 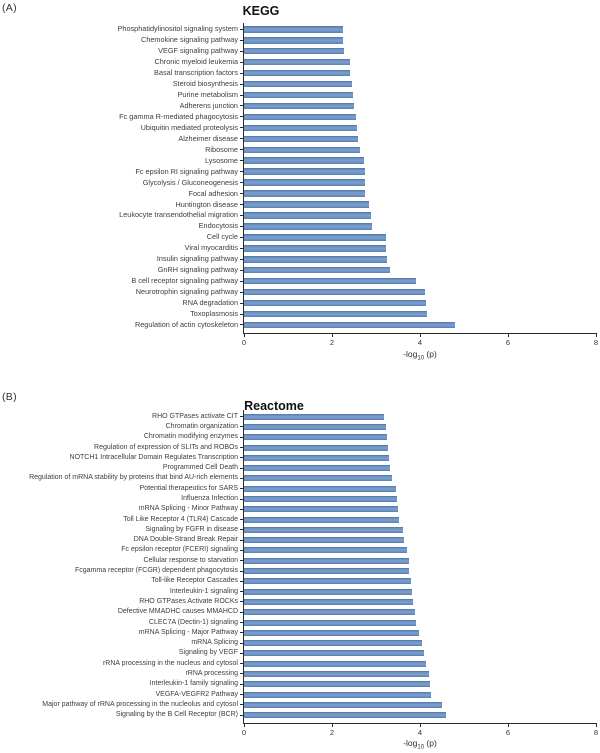 What do you see at coordinates (213, 193) in the screenshot?
I see `category-label: Focal adhesion` at bounding box center [213, 193].